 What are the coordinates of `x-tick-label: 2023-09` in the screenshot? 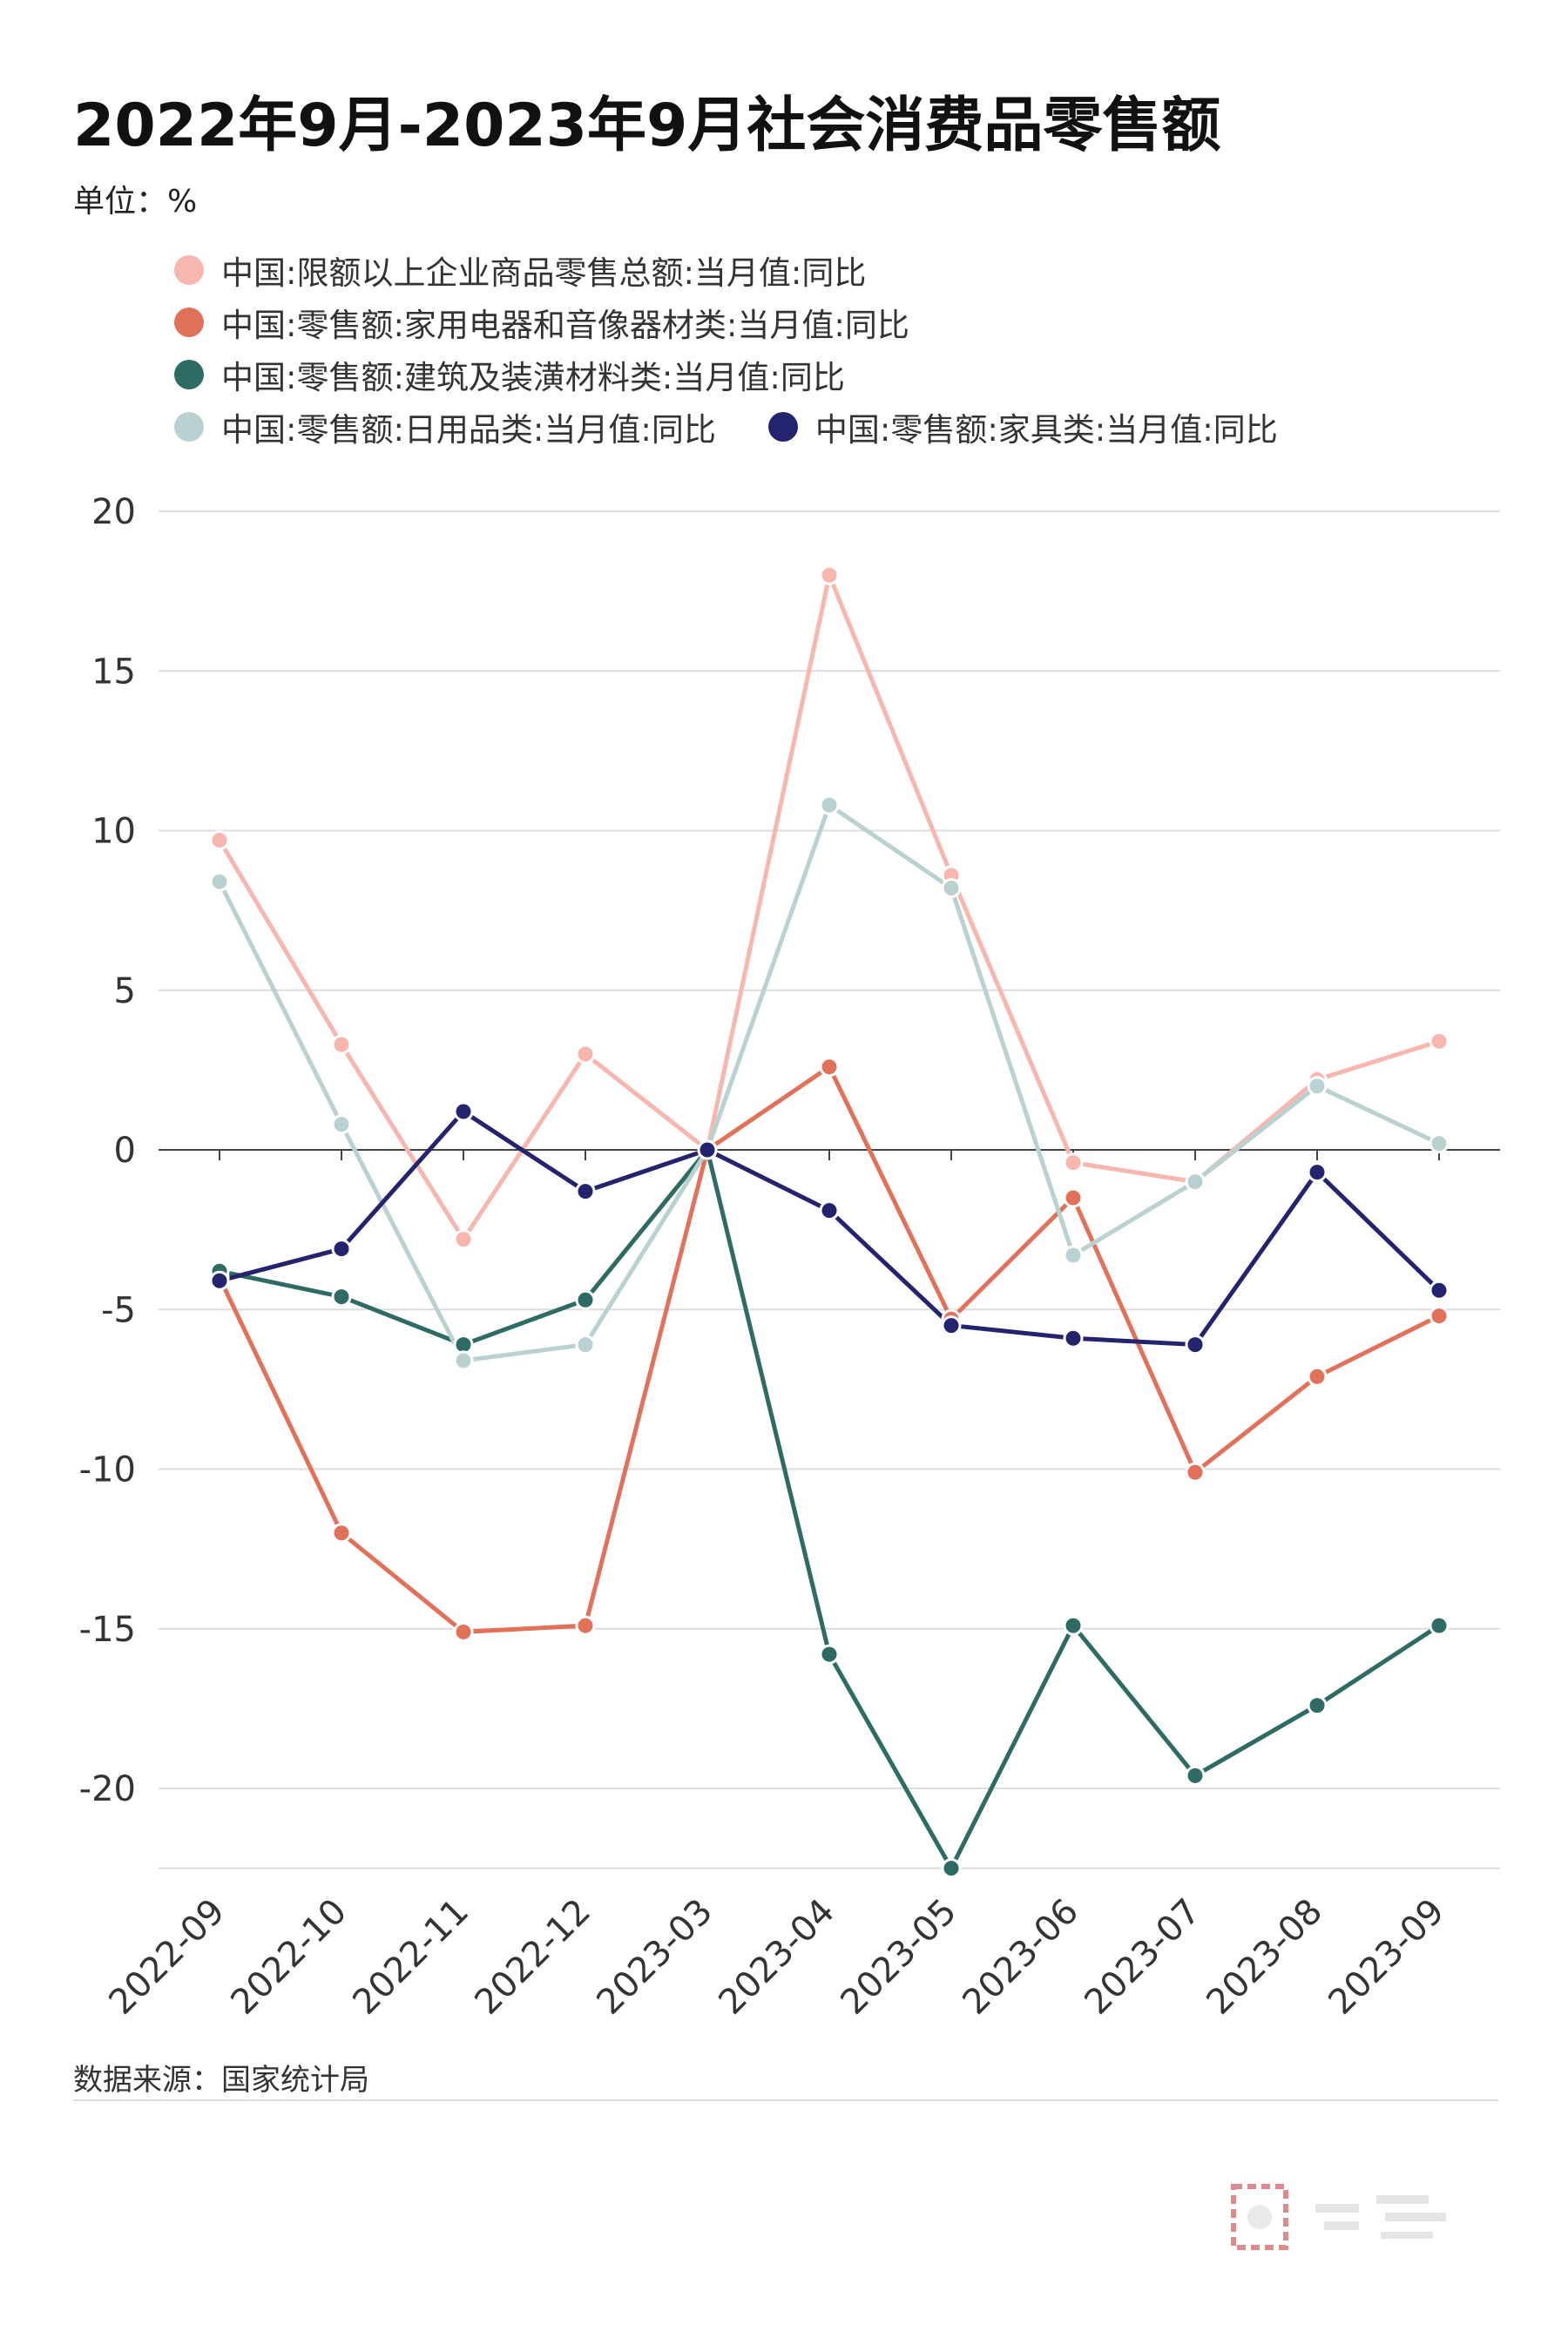 It's located at (1386, 1957).